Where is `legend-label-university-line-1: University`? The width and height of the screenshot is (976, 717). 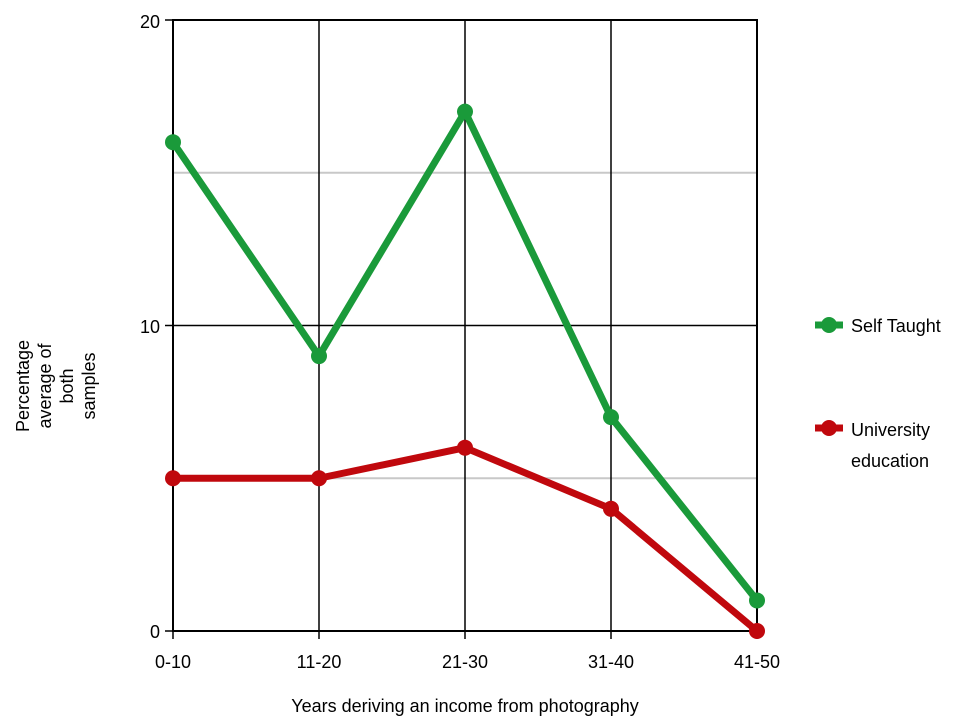
legend-label-university-line-1: University is located at coordinates (890, 430).